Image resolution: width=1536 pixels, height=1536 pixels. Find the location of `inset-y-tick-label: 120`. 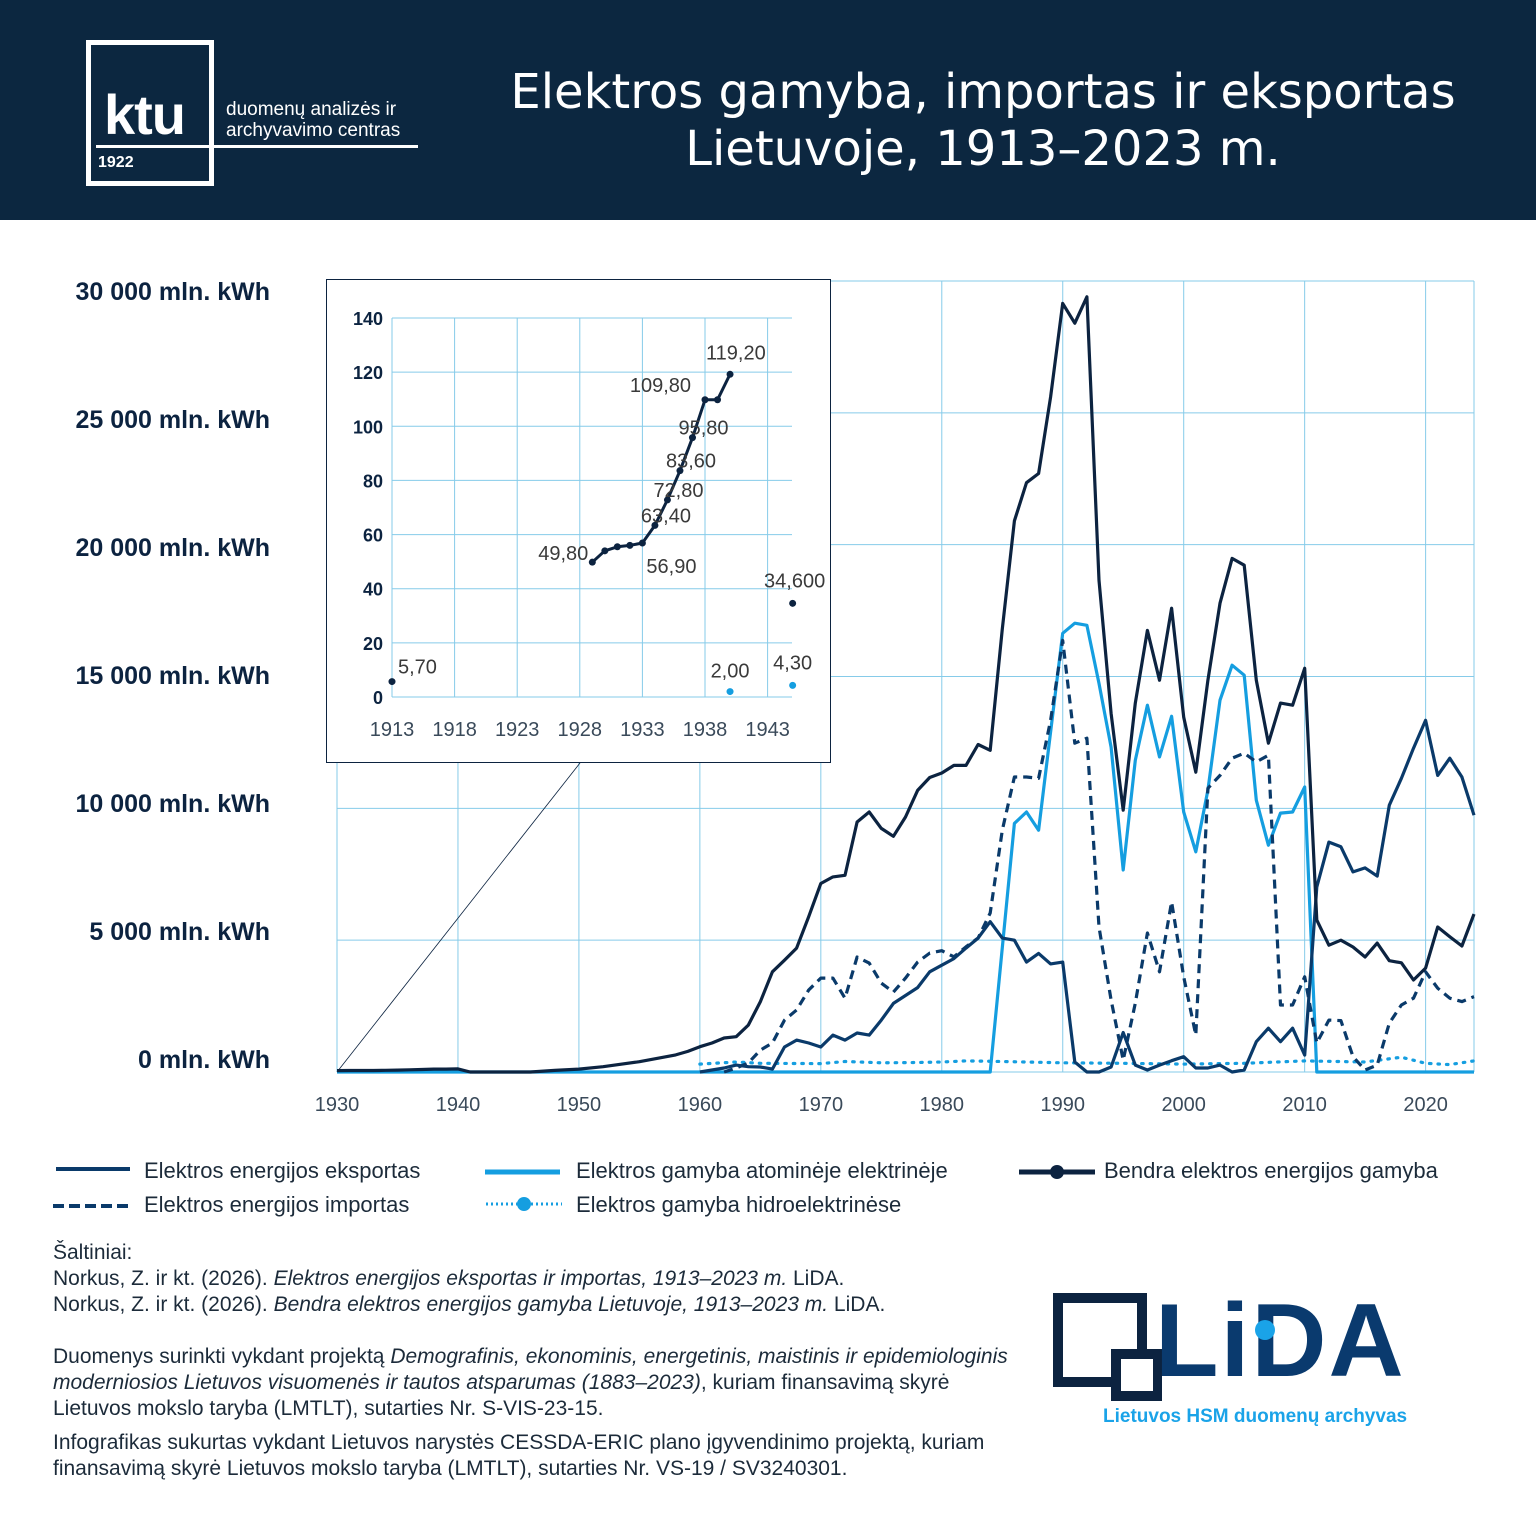

inset-y-tick-label: 120 is located at coordinates (368, 373).